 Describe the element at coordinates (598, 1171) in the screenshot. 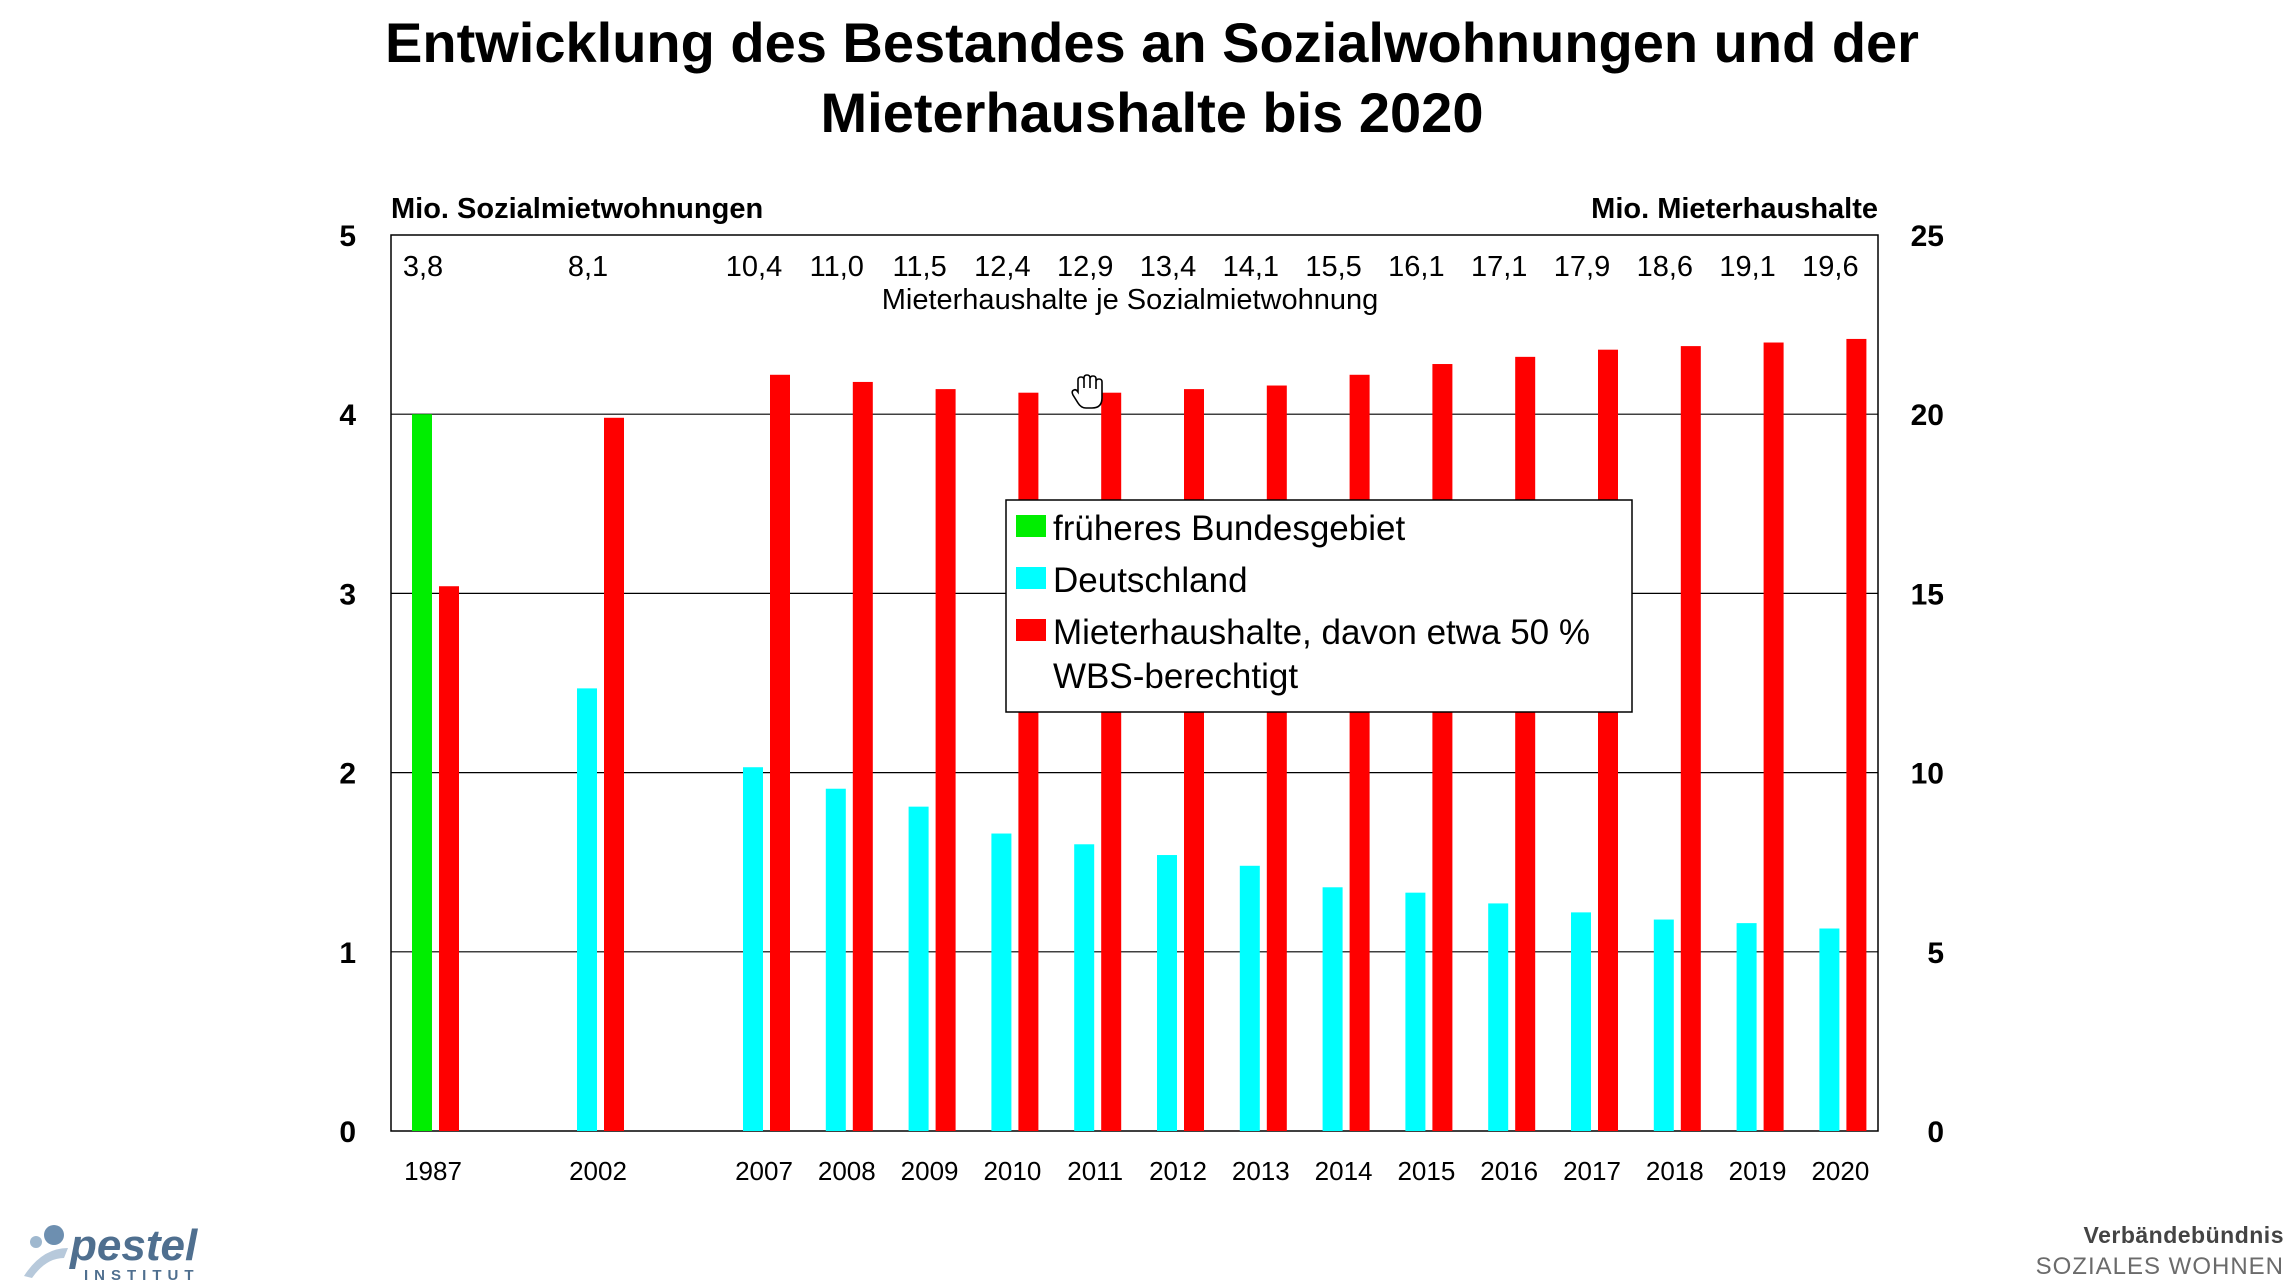

I see `x-tick-label: 2002` at that location.